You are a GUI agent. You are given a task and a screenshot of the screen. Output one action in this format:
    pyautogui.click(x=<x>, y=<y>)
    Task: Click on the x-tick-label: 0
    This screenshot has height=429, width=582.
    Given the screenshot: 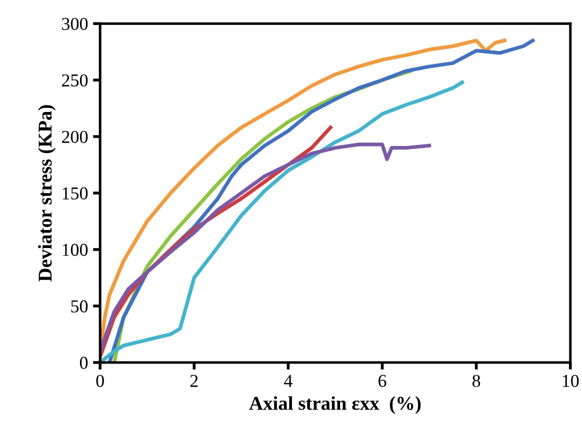 What is the action you would take?
    pyautogui.click(x=100, y=381)
    